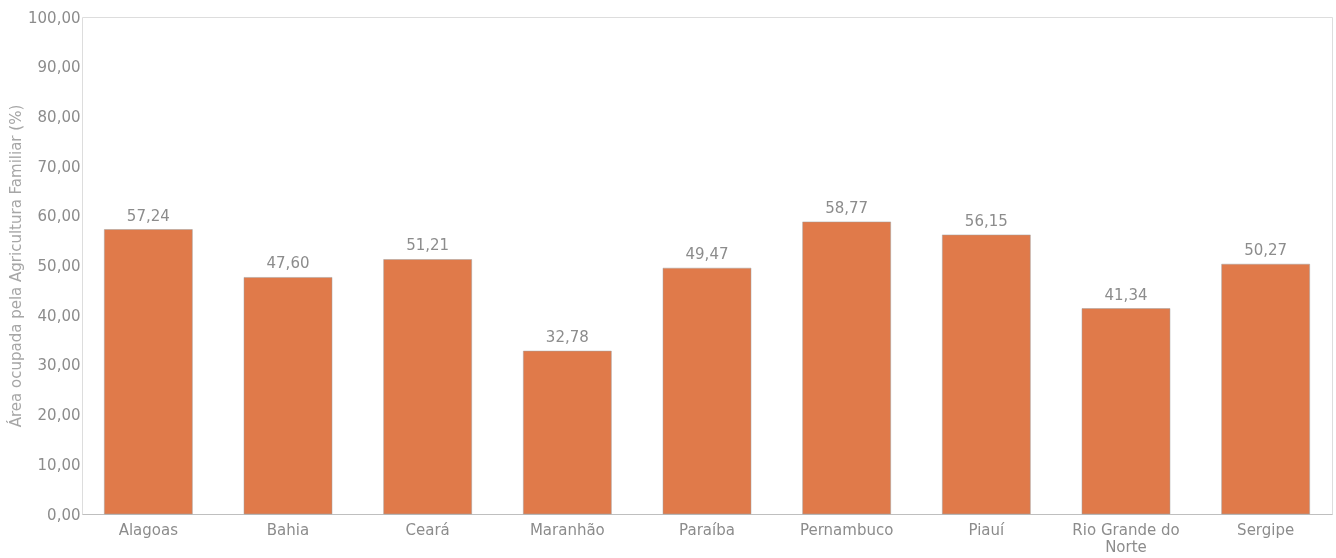 This screenshot has height=558, width=1336. I want to click on data-label: 32,78, so click(567, 337).